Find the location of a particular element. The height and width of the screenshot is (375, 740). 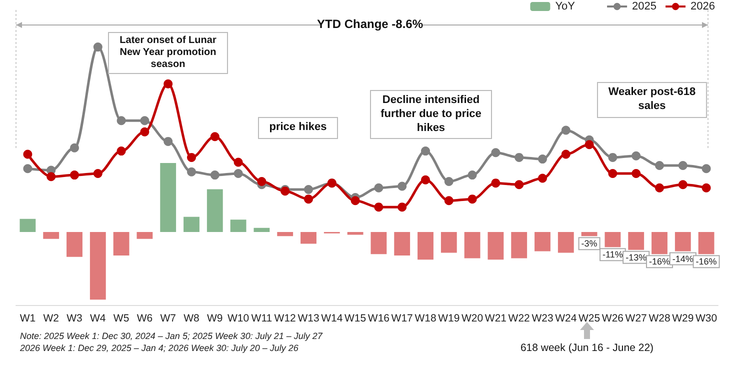

x-tick-label: W27 is located at coordinates (636, 318).